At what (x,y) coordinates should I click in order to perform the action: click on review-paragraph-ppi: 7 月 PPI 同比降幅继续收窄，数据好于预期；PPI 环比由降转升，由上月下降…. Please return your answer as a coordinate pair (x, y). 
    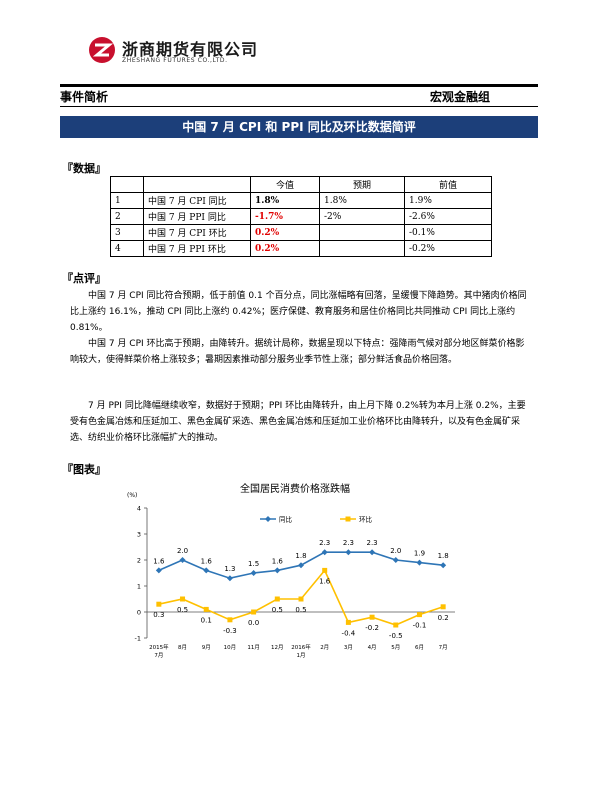
    Looking at the image, I should click on (298, 422).